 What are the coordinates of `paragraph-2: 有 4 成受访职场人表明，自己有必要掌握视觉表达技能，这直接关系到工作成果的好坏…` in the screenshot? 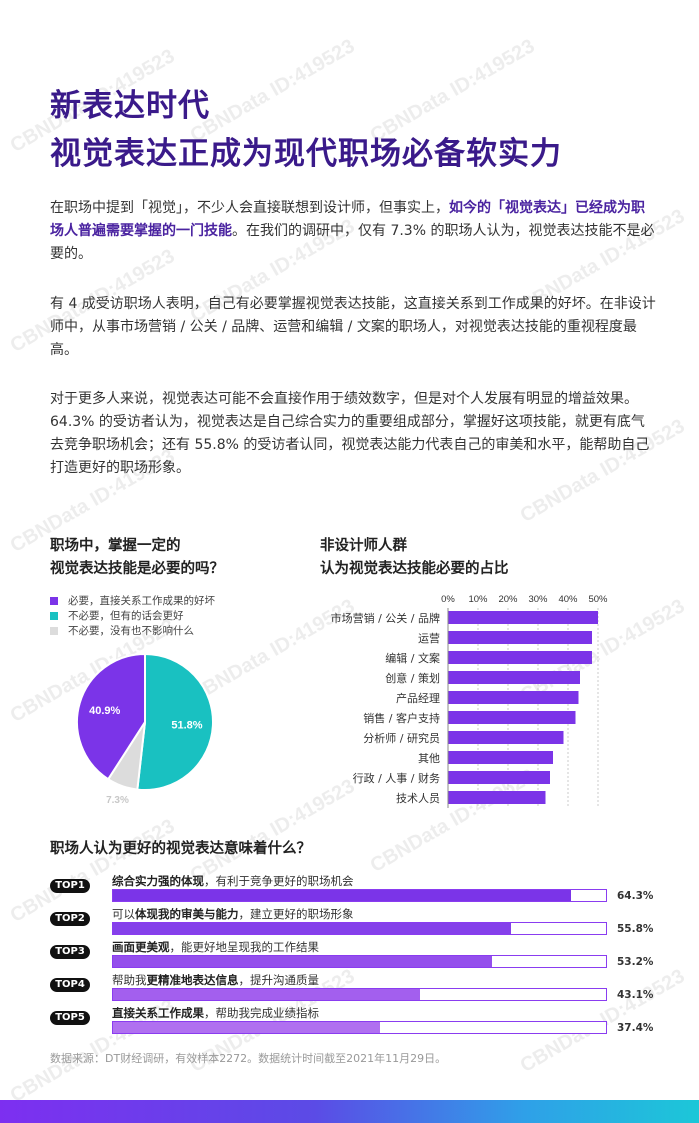 It's located at (353, 327).